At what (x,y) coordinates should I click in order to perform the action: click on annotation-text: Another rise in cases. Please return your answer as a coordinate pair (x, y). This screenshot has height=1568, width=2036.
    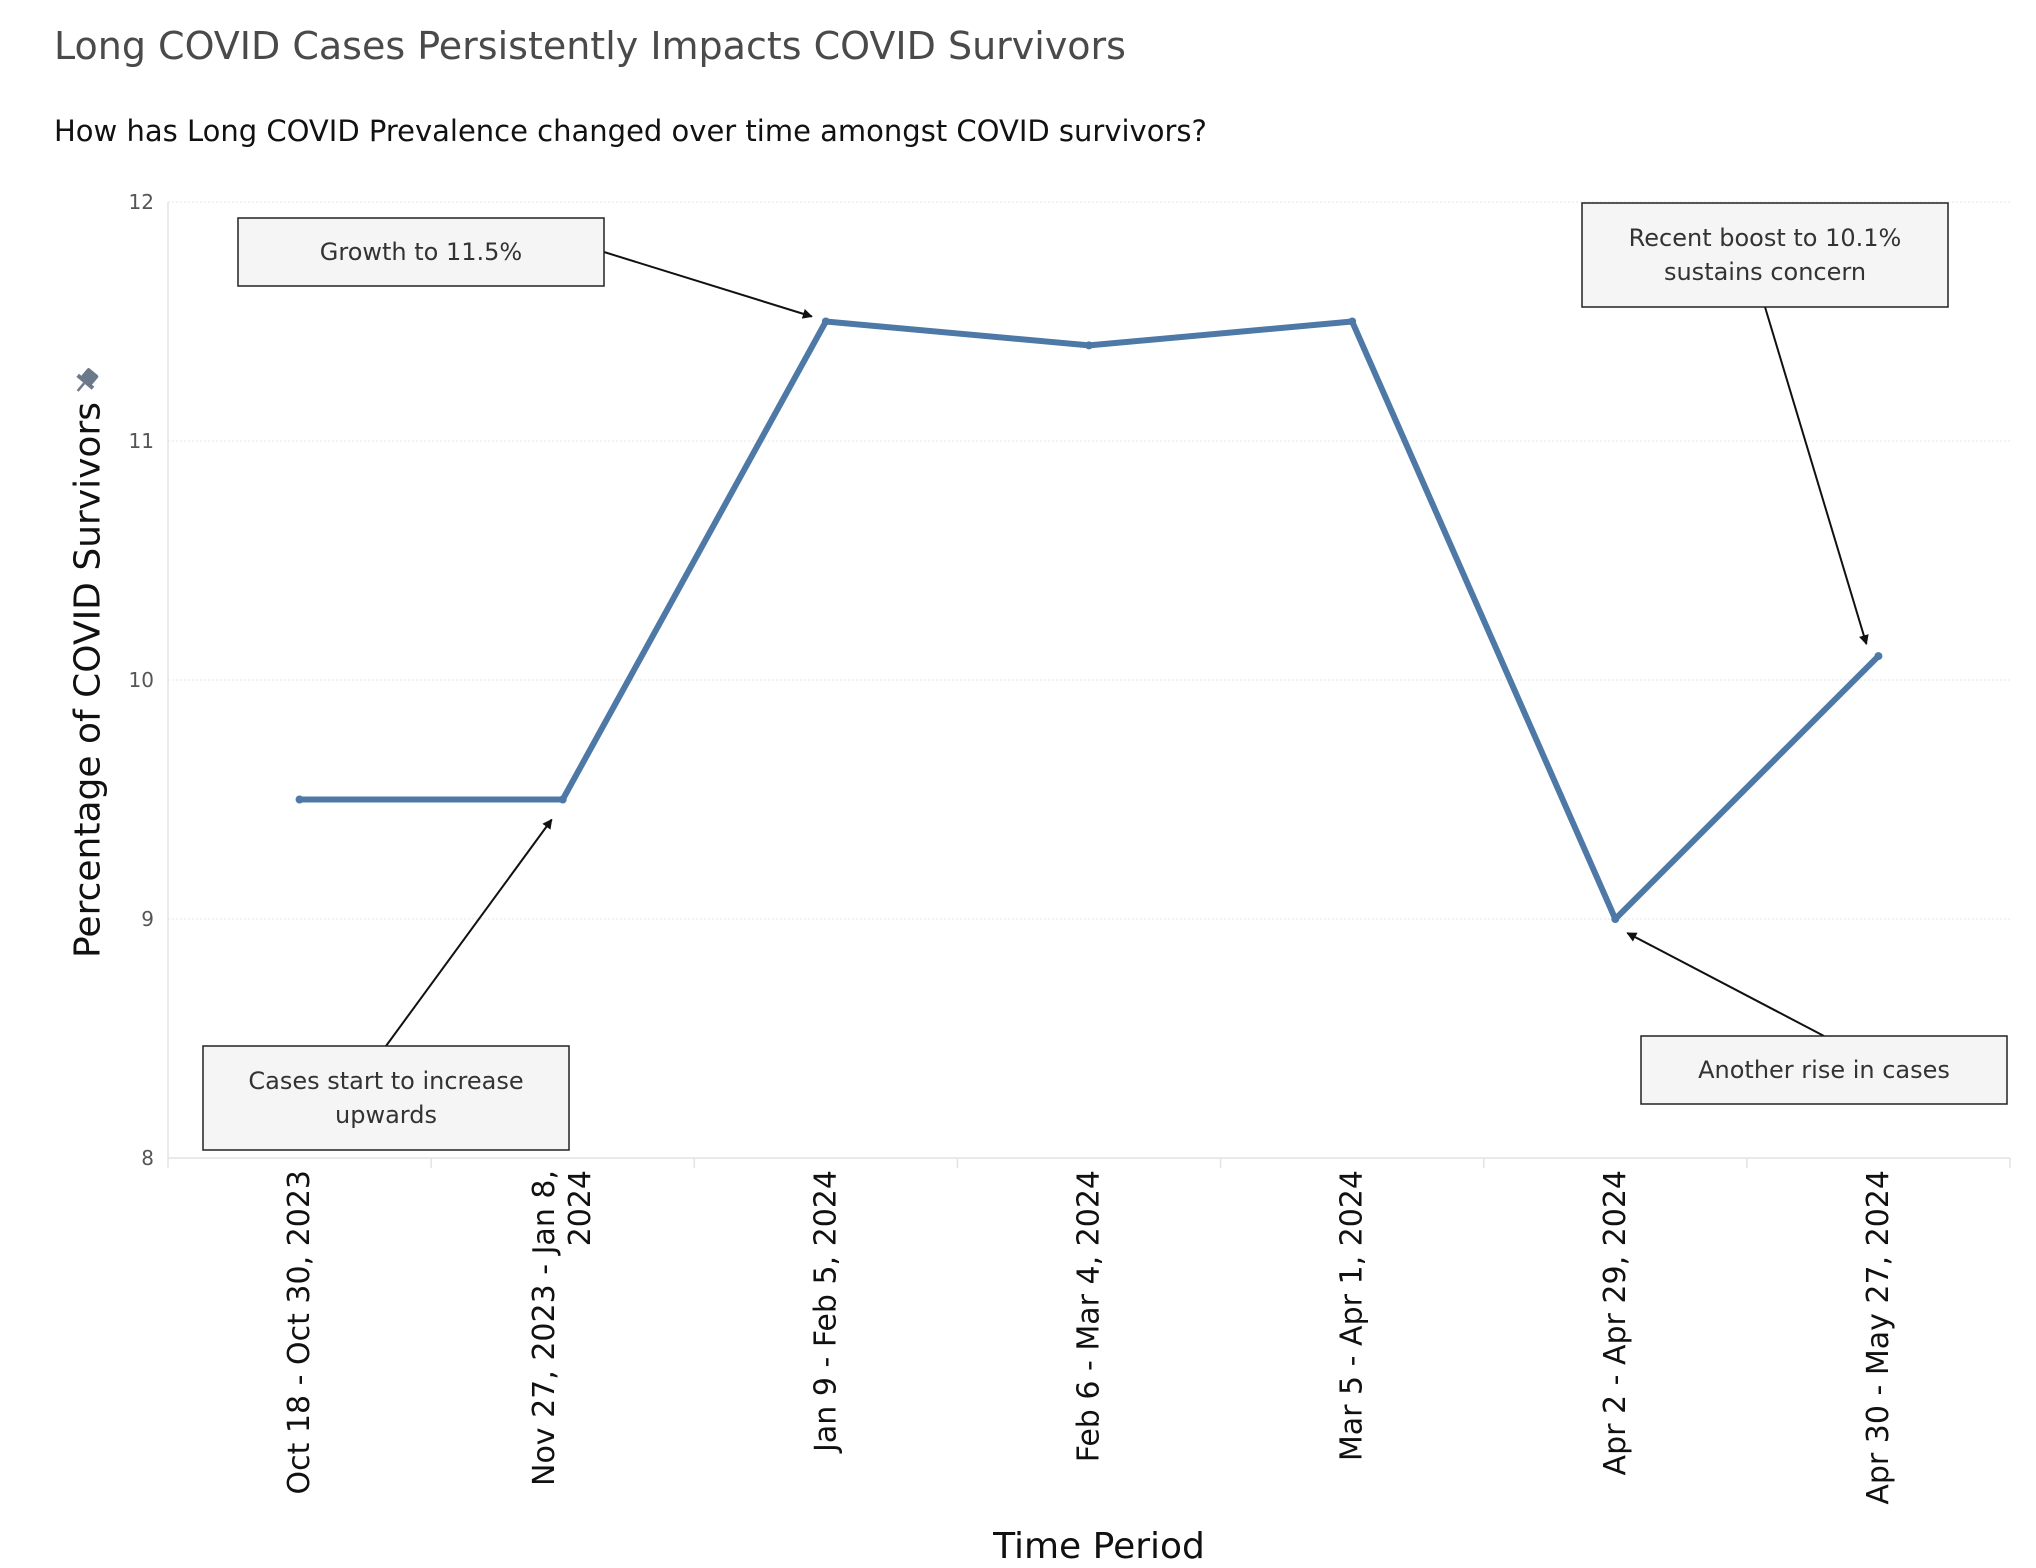
    Looking at the image, I should click on (1824, 1070).